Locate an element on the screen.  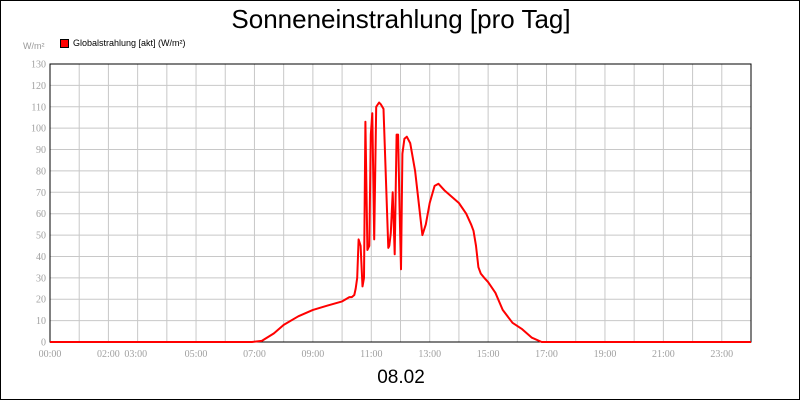
y-tick-label: 50 is located at coordinates (41, 236).